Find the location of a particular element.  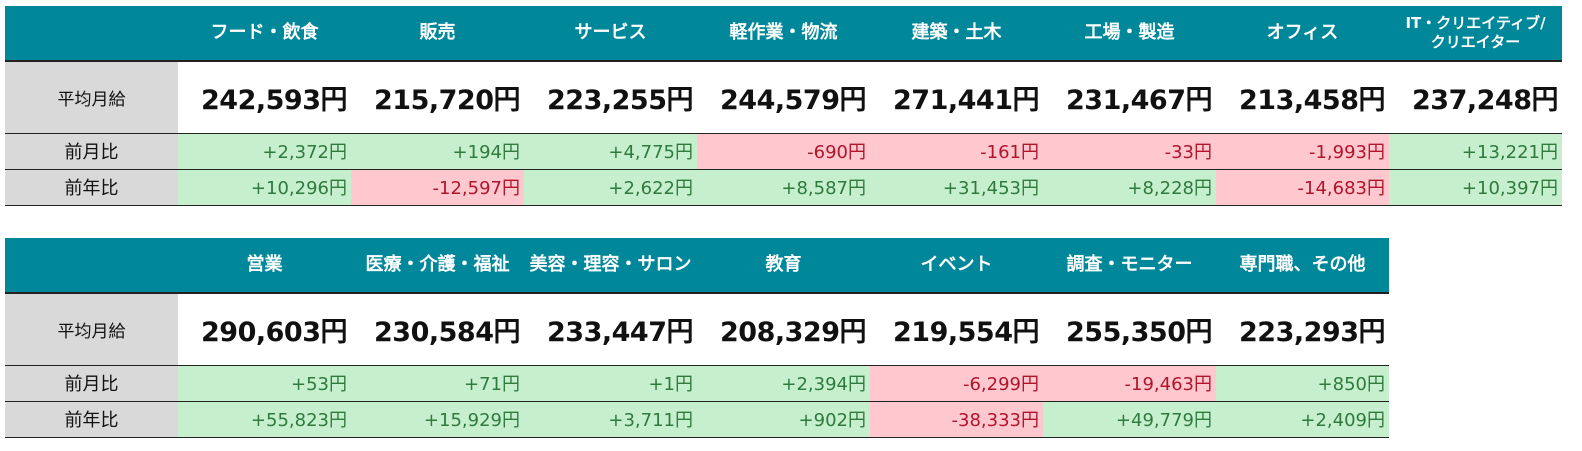

yoy-value: +8,587円 is located at coordinates (783, 187).